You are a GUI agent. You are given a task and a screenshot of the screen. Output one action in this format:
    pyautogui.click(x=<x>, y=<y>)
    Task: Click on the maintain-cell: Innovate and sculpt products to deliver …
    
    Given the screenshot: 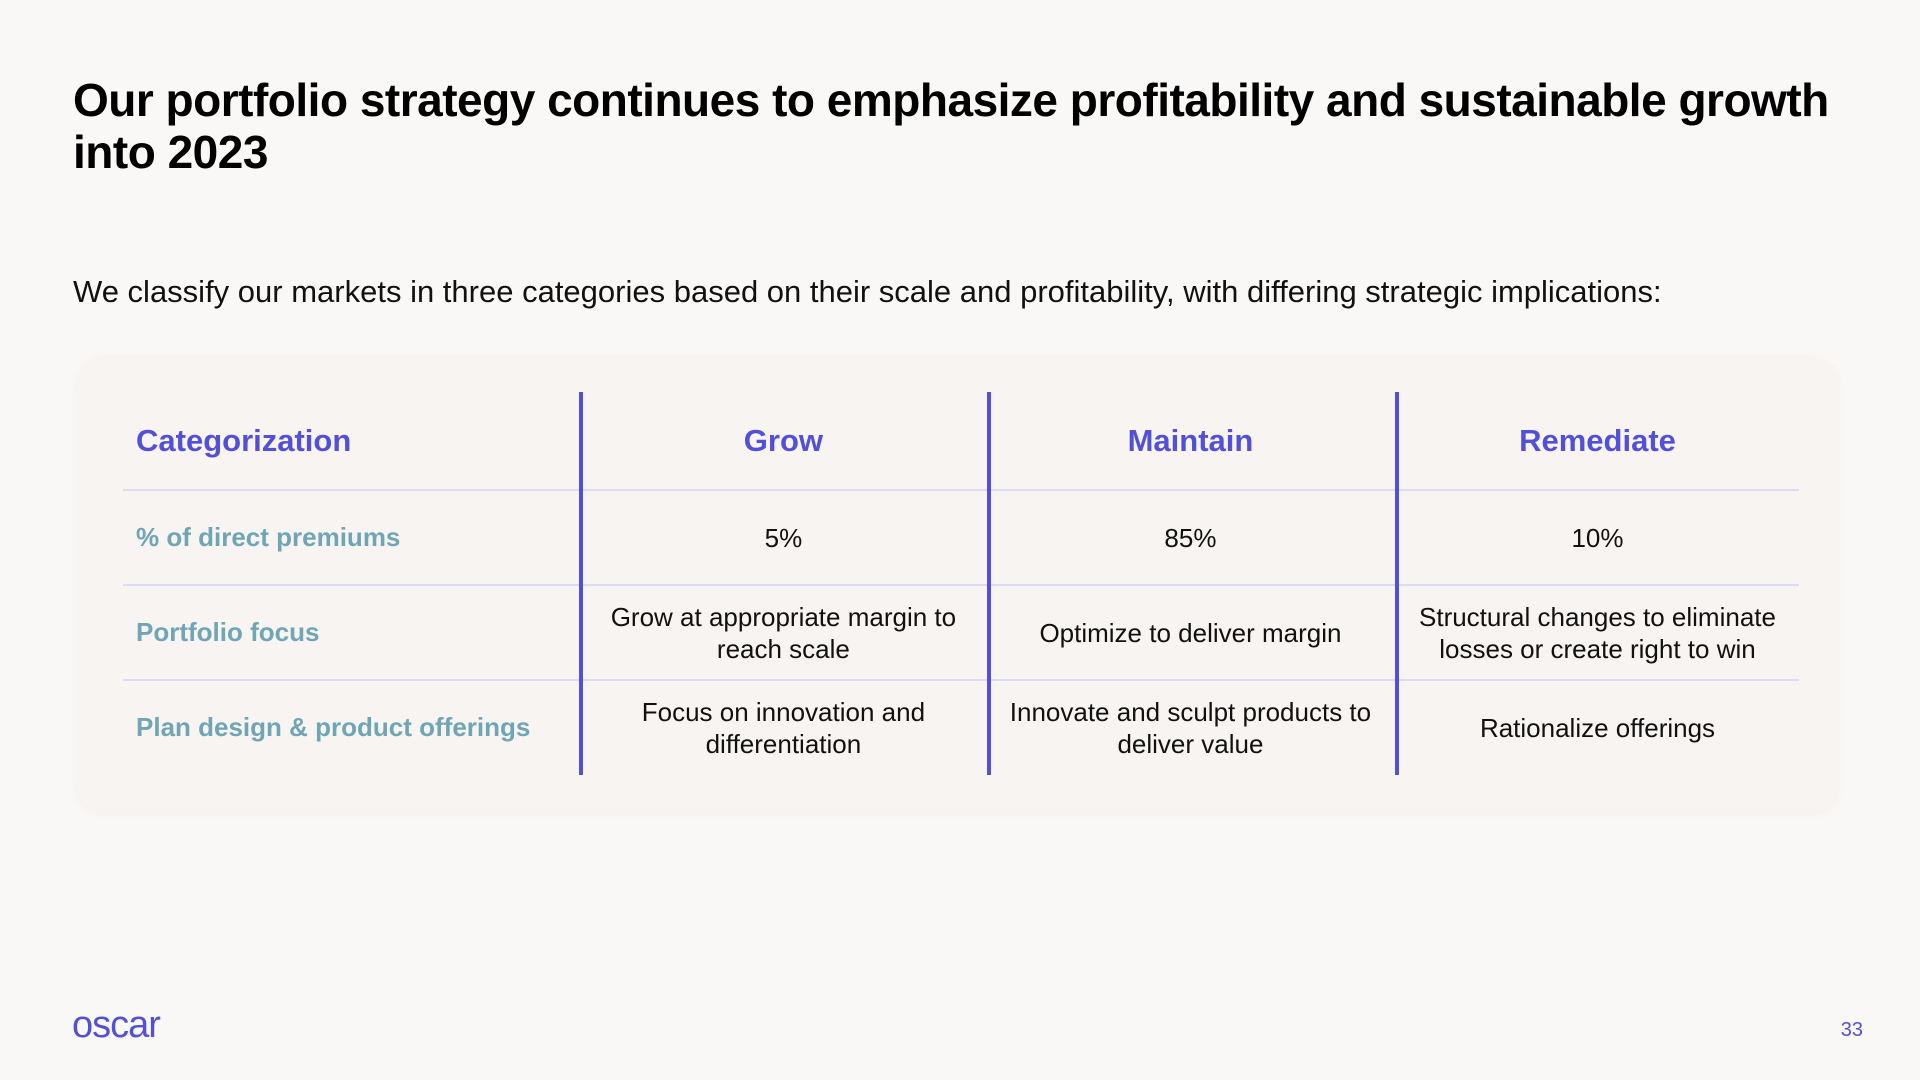 What is the action you would take?
    pyautogui.click(x=1190, y=727)
    